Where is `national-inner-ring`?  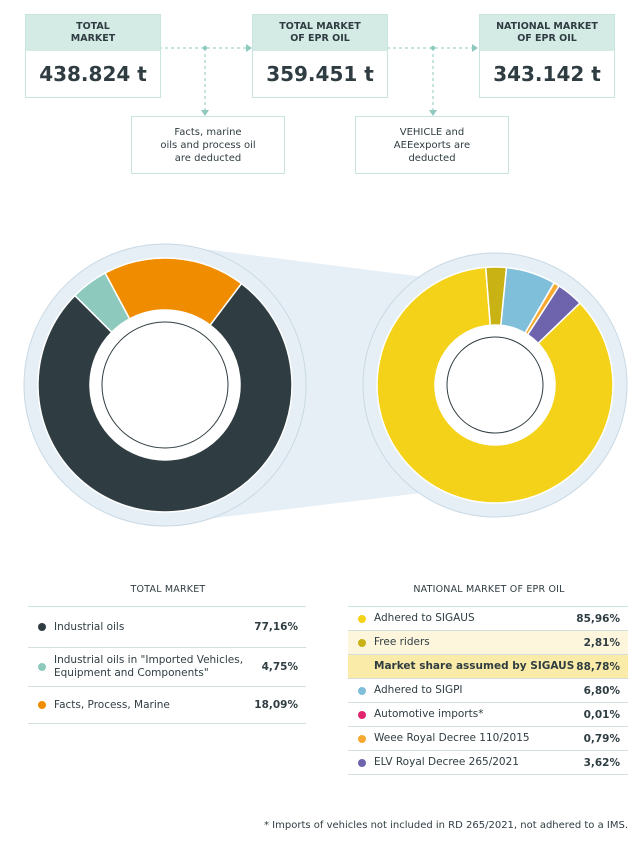
national-inner-ring is located at coordinates (495, 385).